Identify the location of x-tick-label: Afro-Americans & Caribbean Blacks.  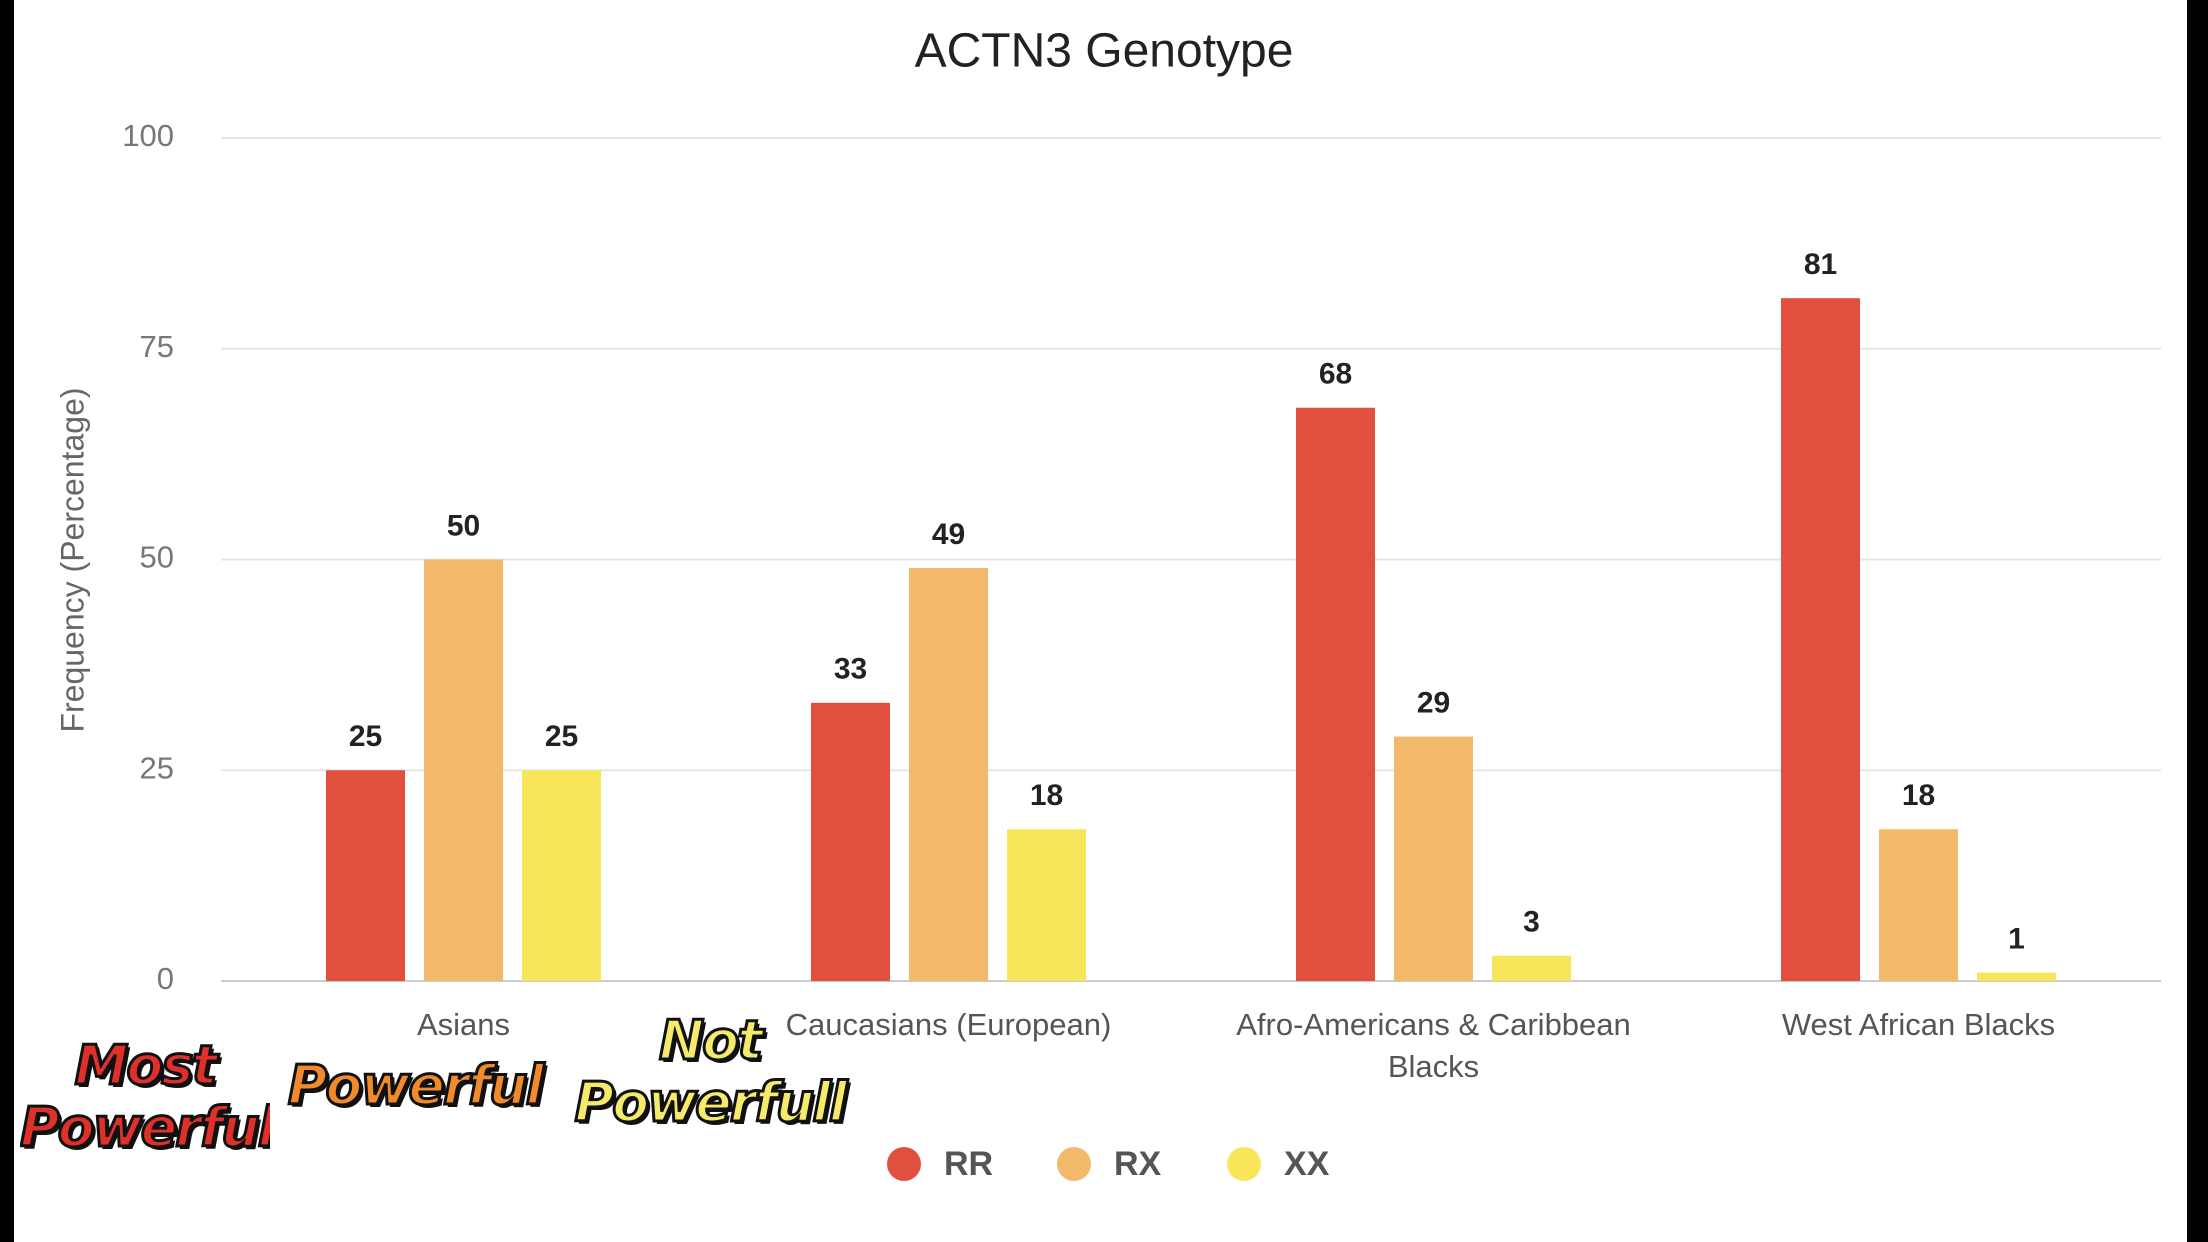
(1433, 1045).